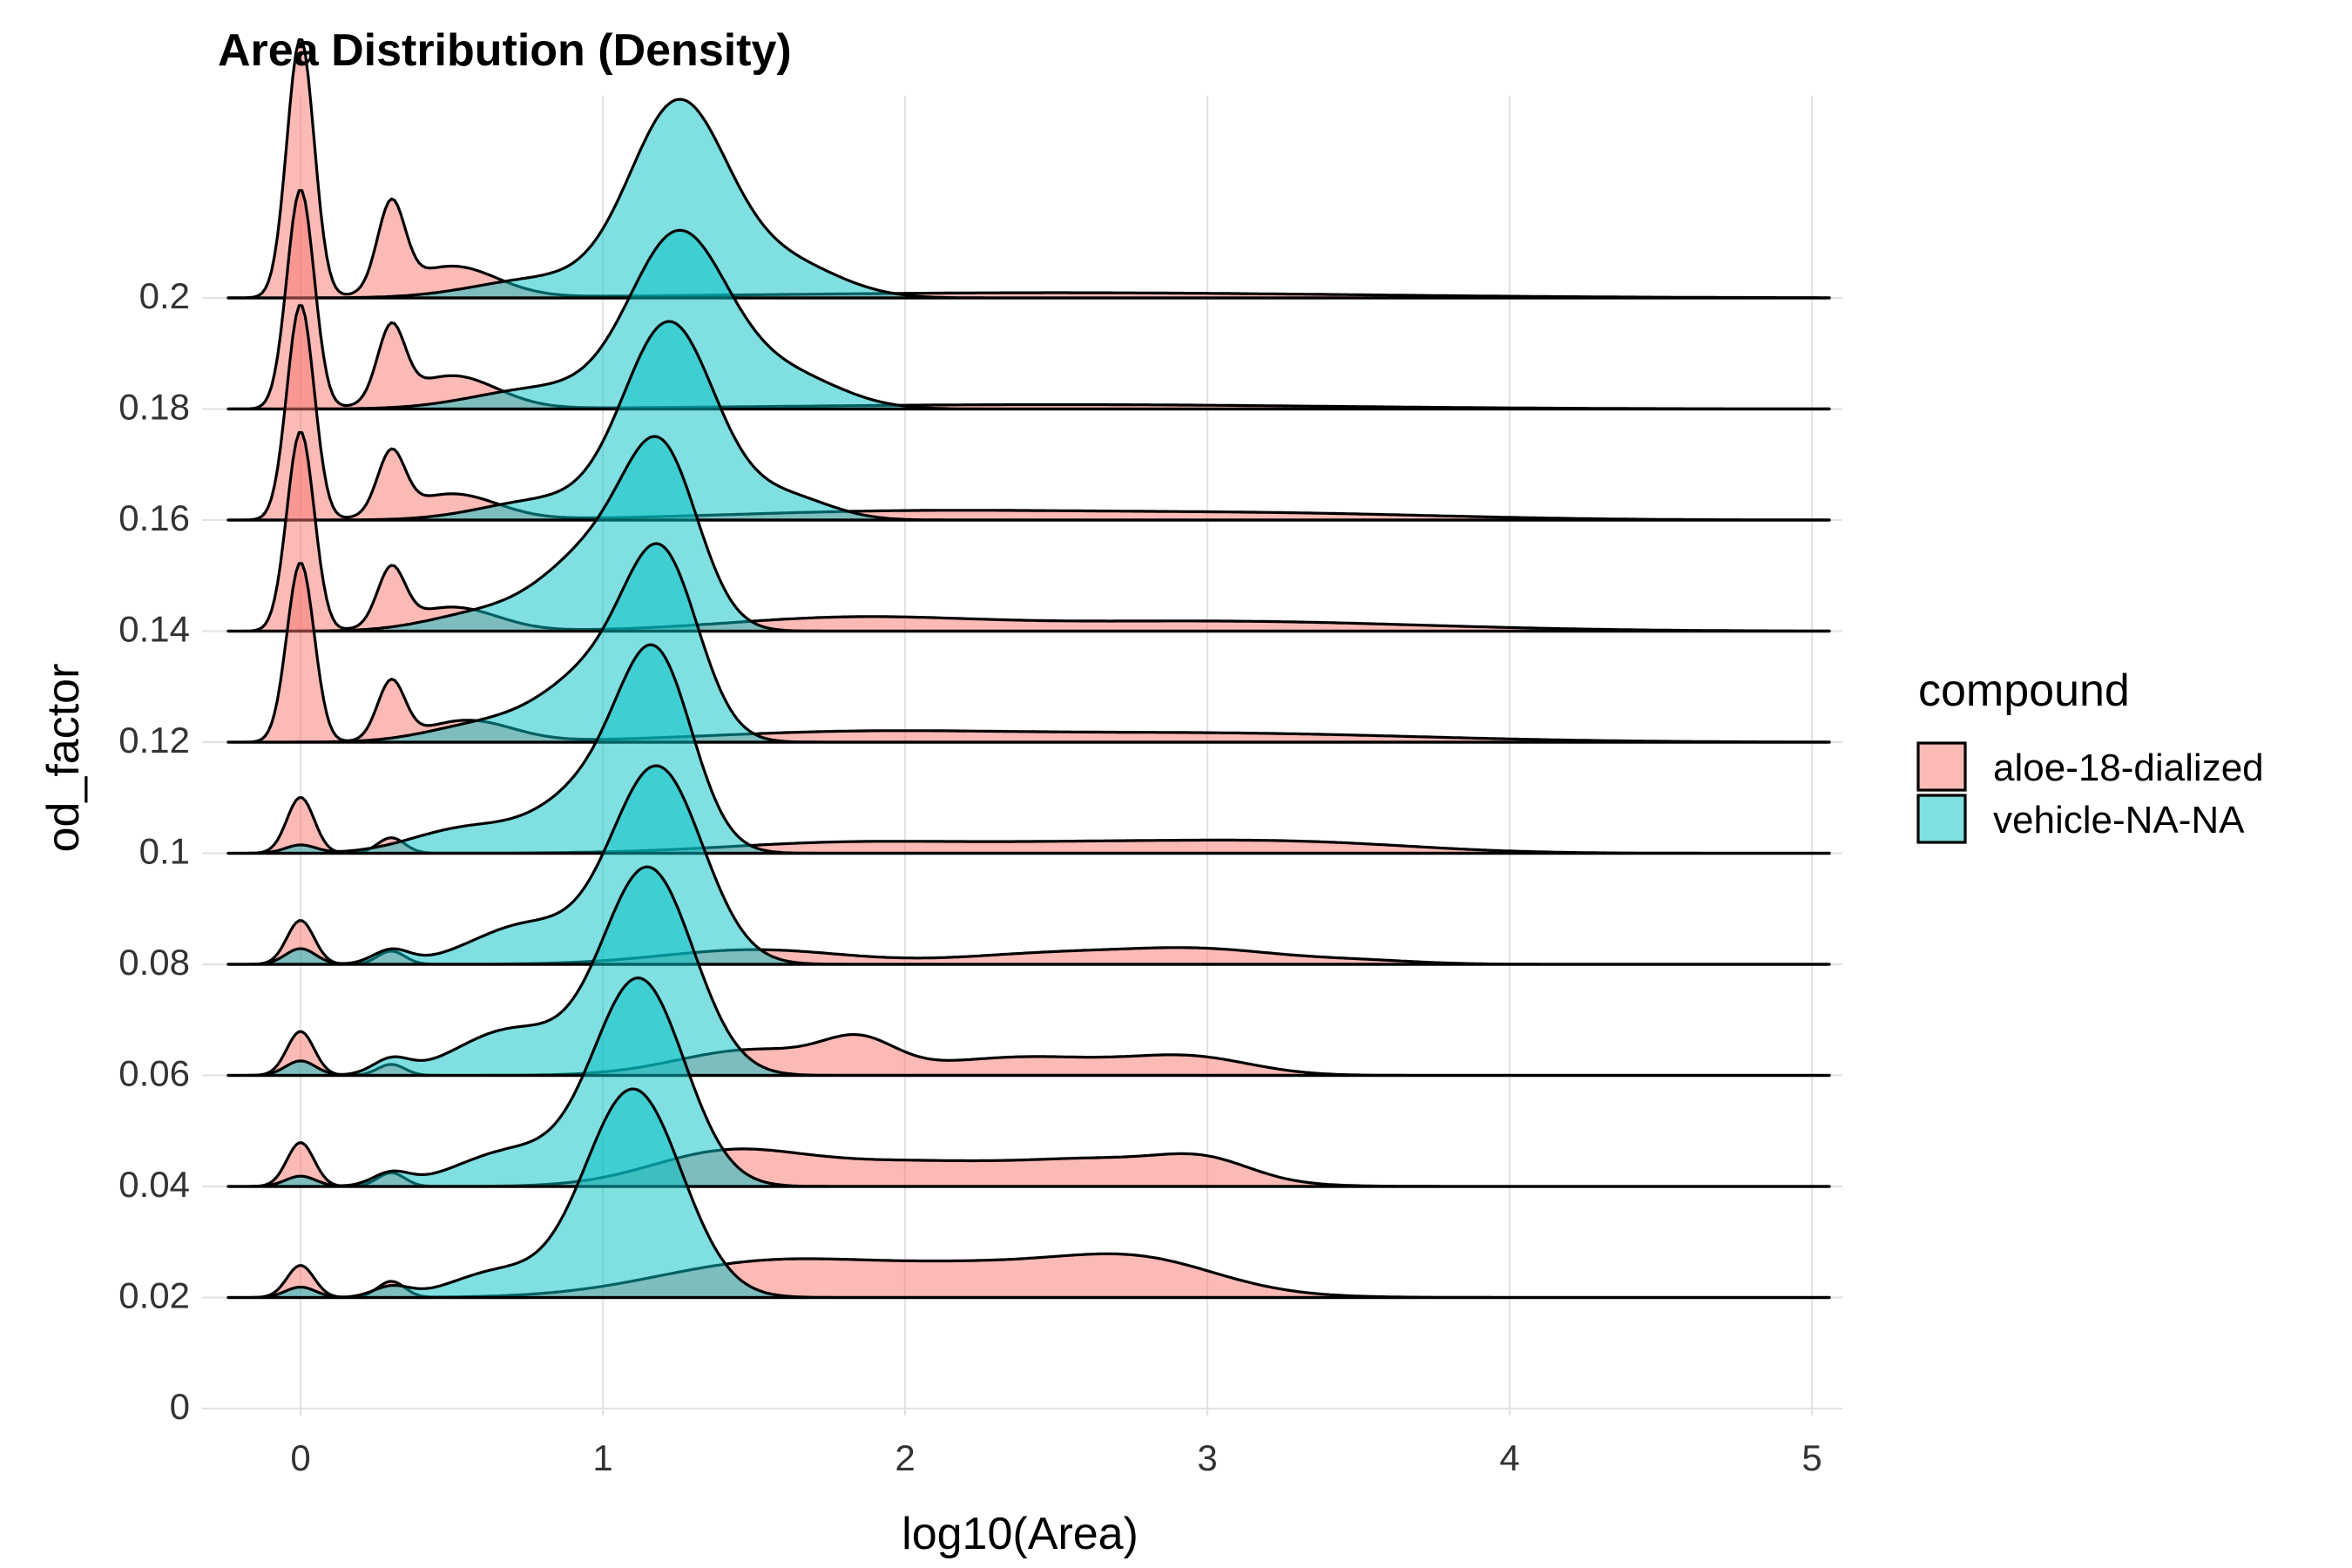 This screenshot has width=2352, height=1568. I want to click on legend-item-aloe: aloe-18-dialized, so click(2090, 766).